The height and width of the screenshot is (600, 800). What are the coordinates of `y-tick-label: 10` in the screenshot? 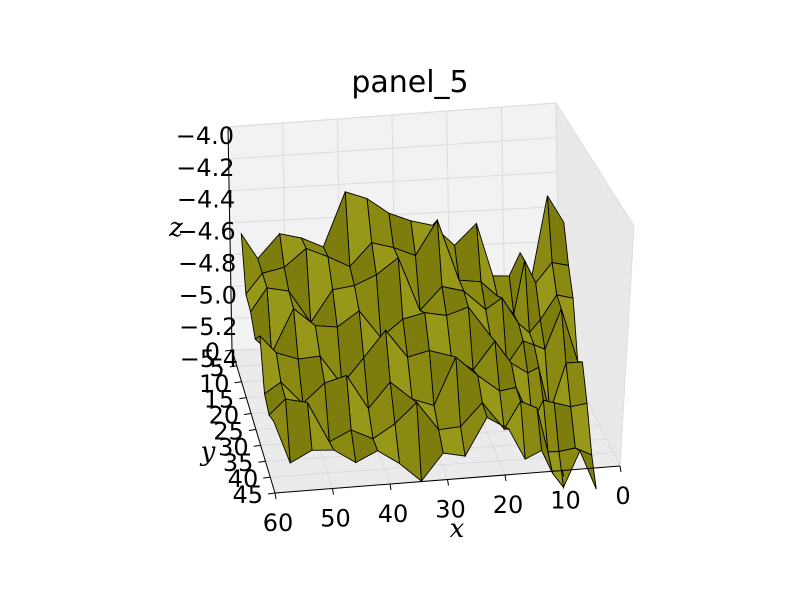 It's located at (214, 384).